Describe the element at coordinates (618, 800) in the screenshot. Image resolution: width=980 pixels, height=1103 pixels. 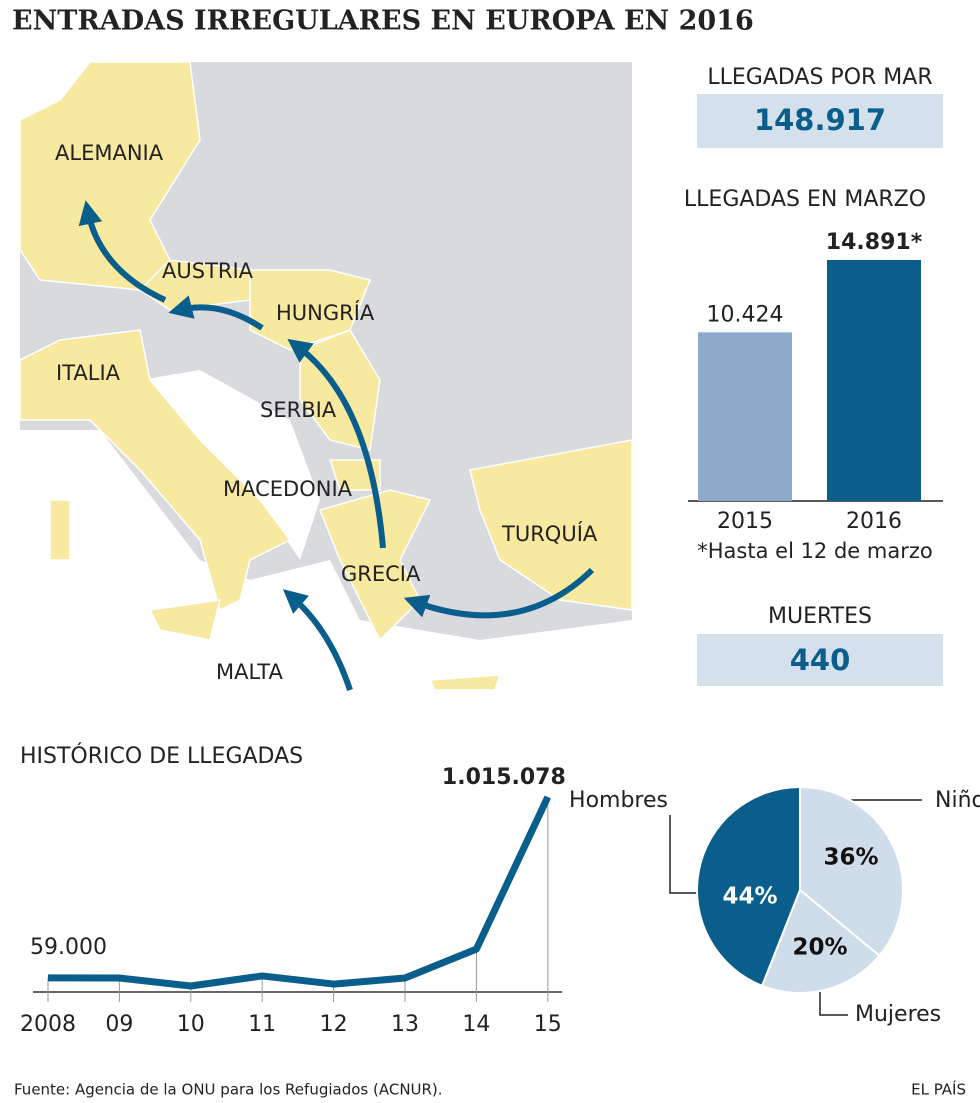
I see `legend-label: Hombres` at that location.